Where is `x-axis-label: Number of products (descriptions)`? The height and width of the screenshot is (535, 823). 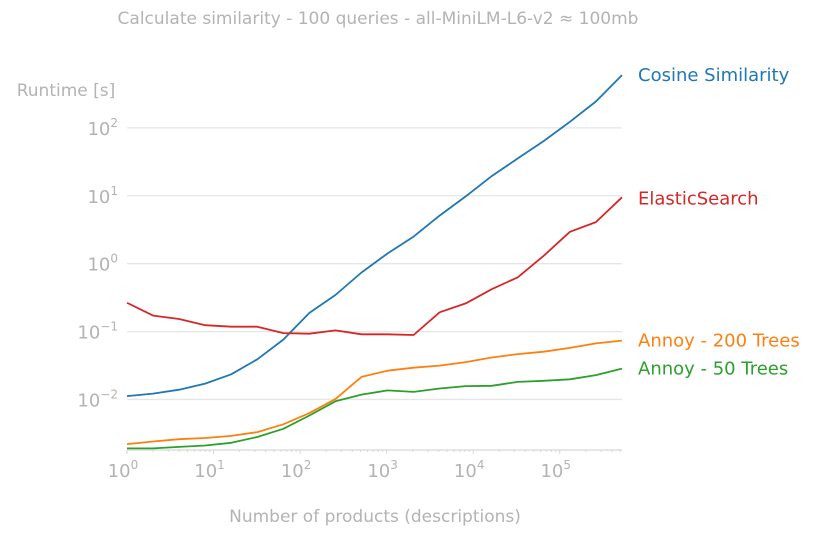 x-axis-label: Number of products (descriptions) is located at coordinates (375, 517).